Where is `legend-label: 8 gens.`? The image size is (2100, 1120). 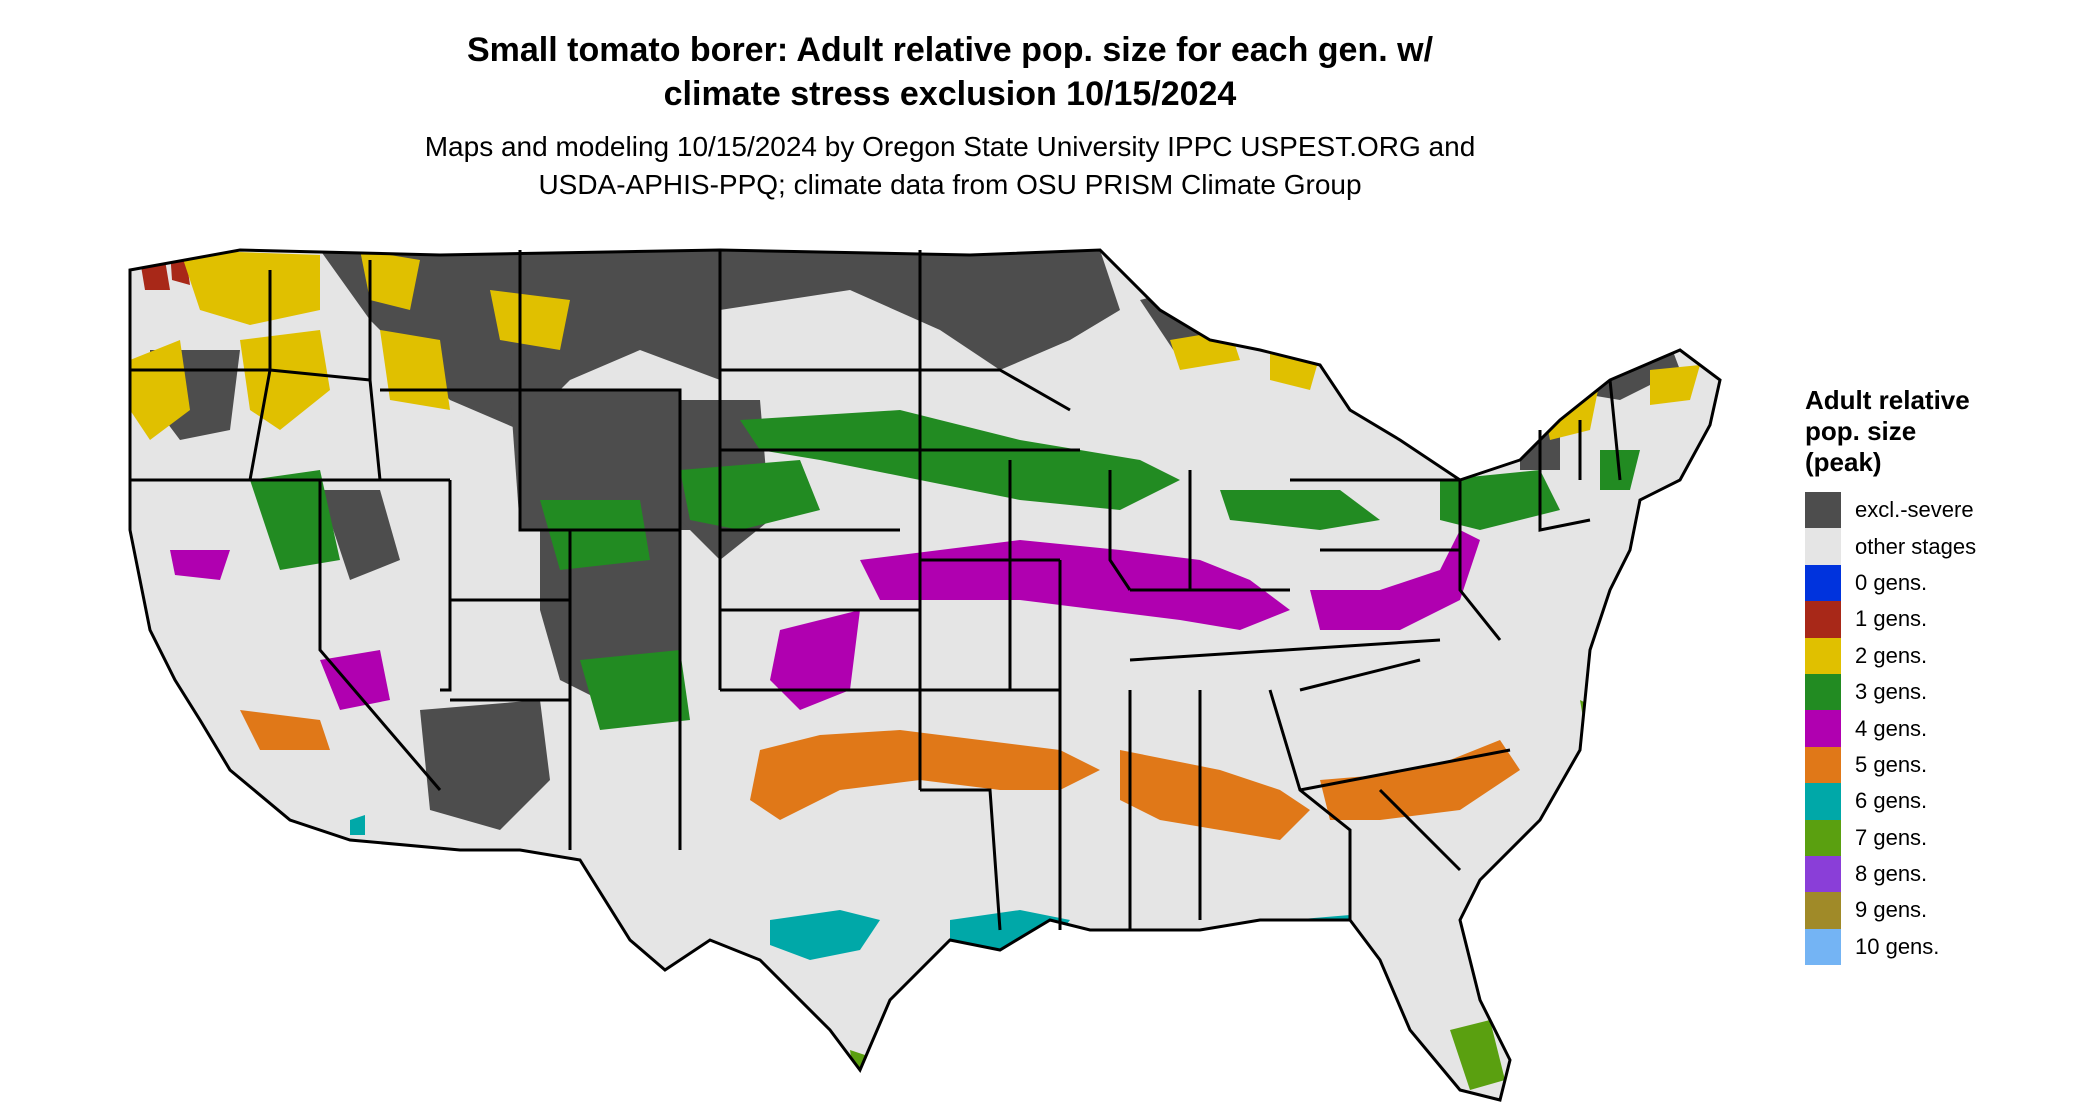 legend-label: 8 gens. is located at coordinates (1891, 874).